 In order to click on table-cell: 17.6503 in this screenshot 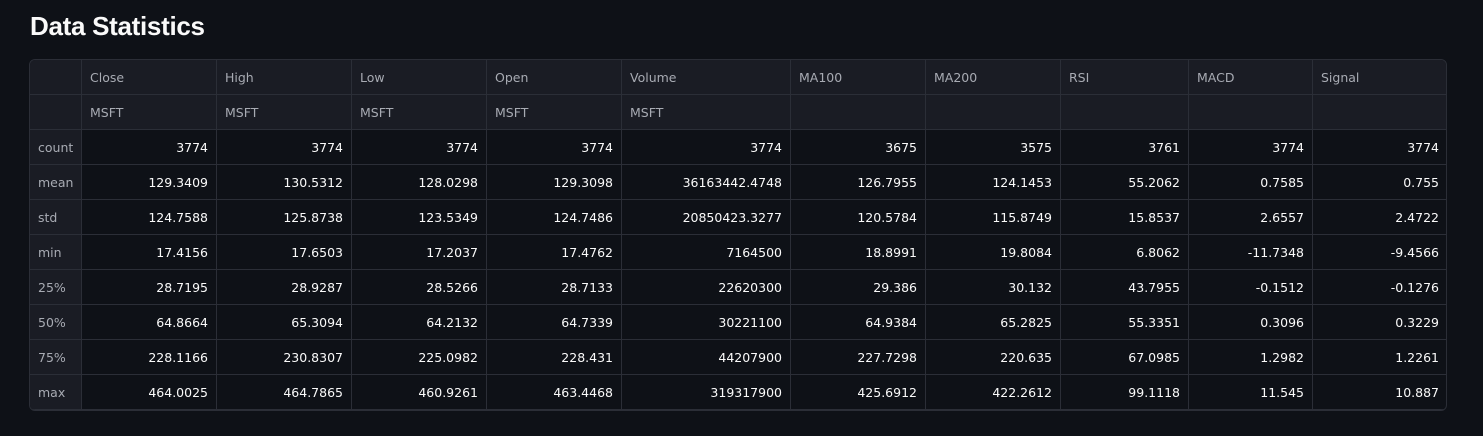, I will do `click(284, 252)`.